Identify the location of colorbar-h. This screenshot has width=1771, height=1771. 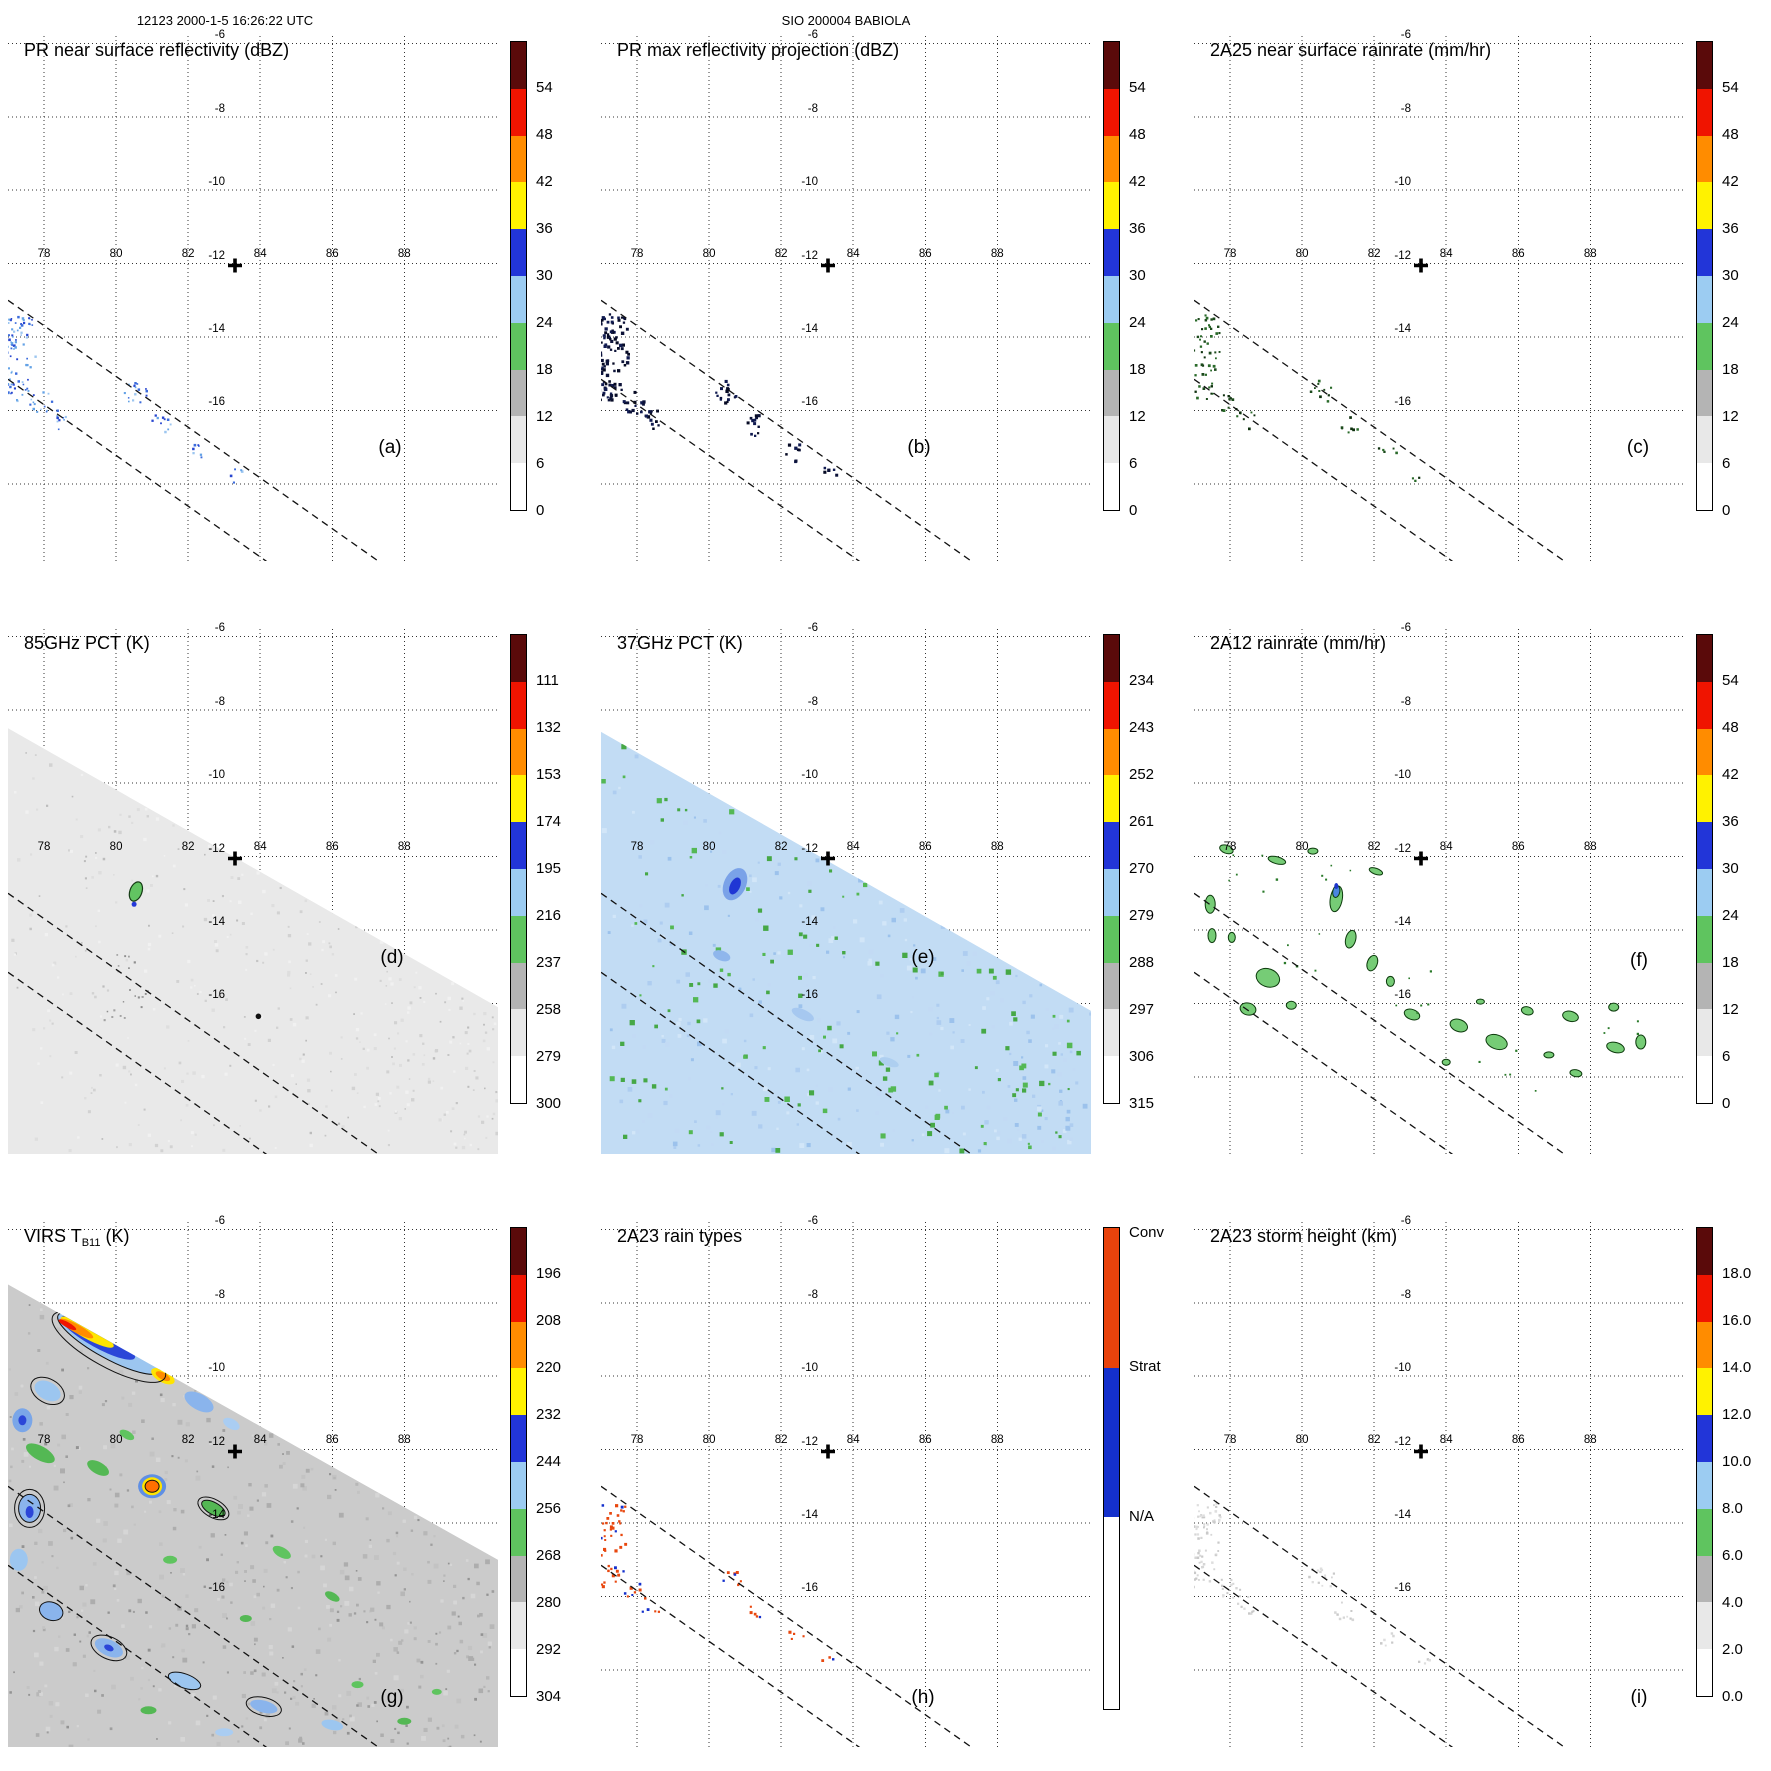
(1111, 1468).